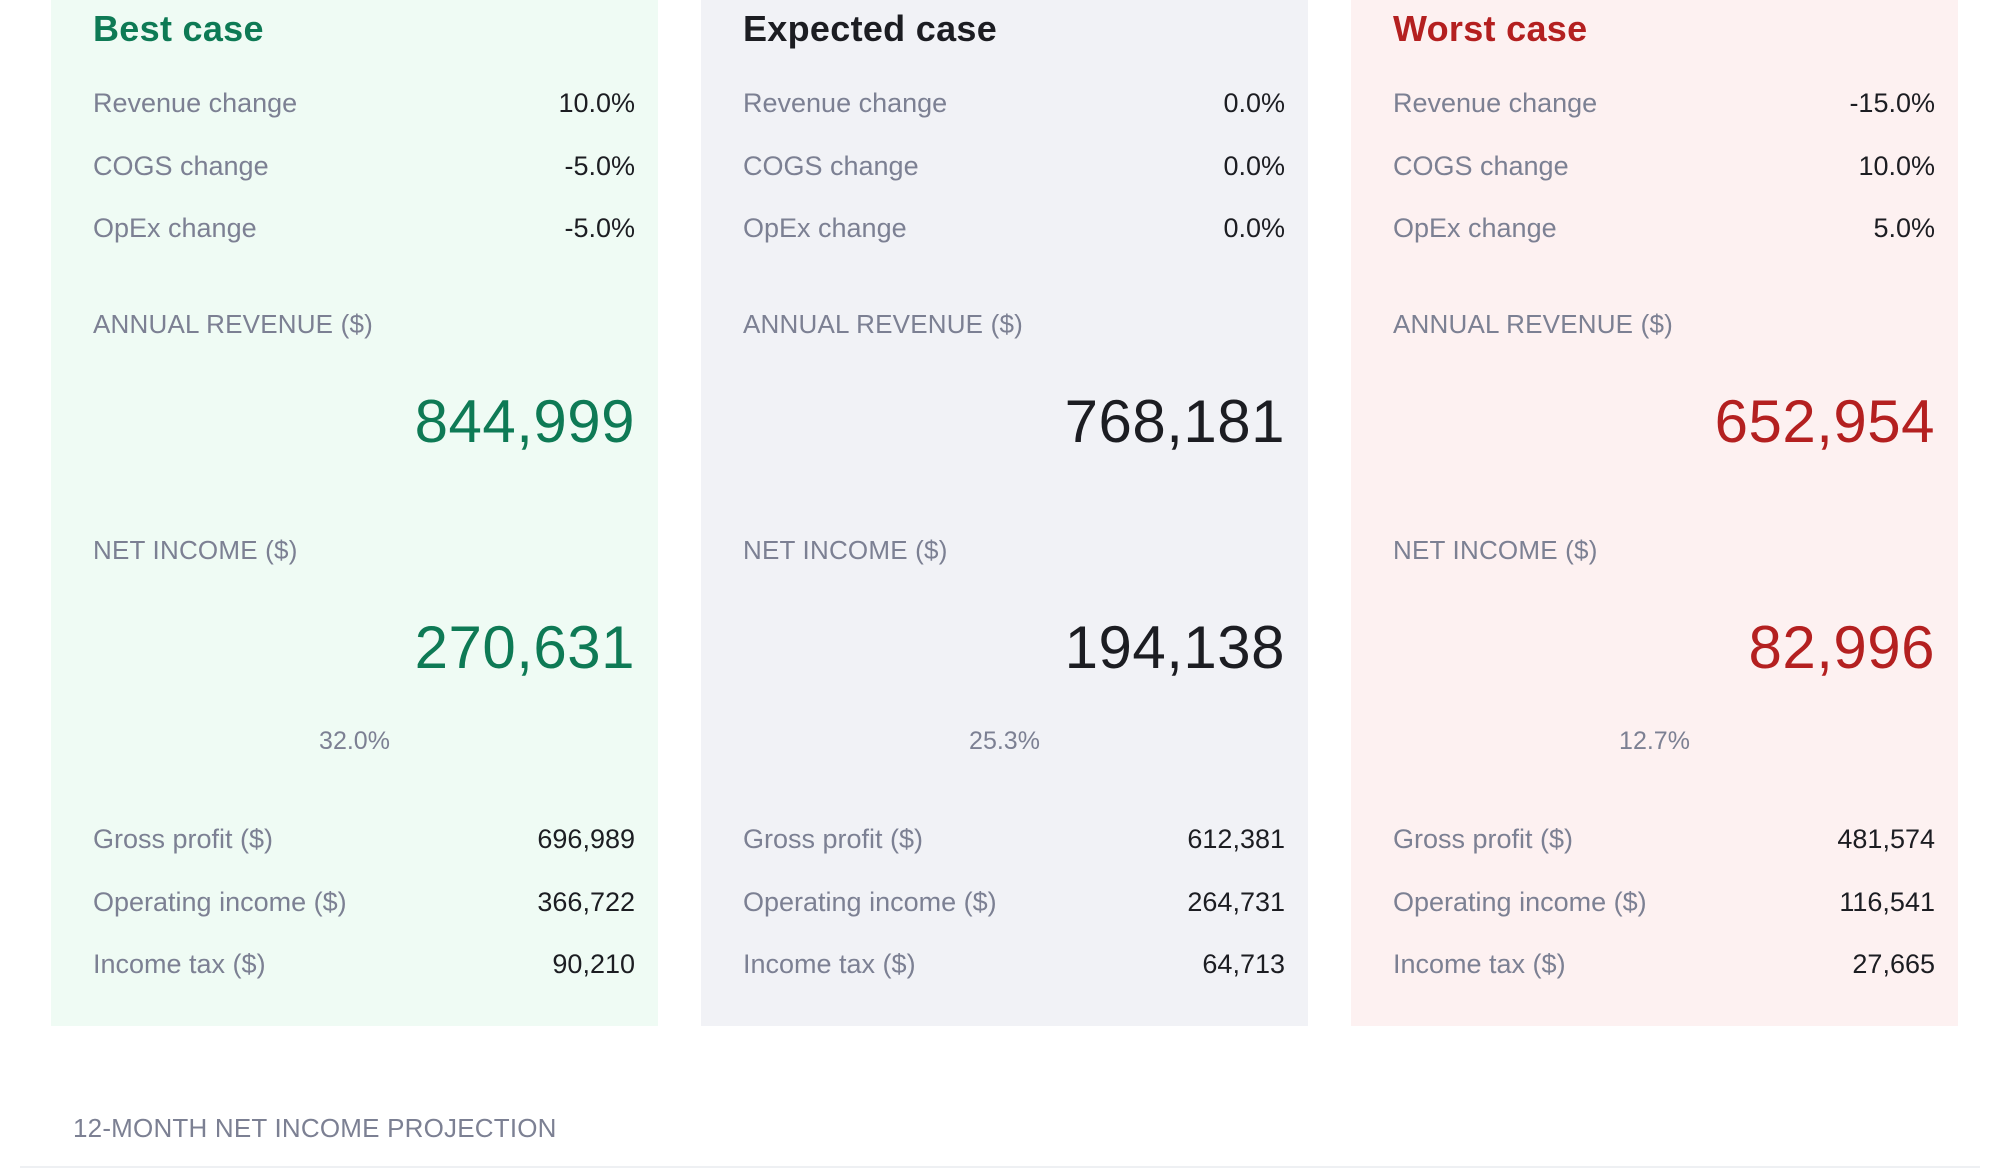  What do you see at coordinates (1664, 166) in the screenshot?
I see `input-row-cogs-change: COGS change 10.0%` at bounding box center [1664, 166].